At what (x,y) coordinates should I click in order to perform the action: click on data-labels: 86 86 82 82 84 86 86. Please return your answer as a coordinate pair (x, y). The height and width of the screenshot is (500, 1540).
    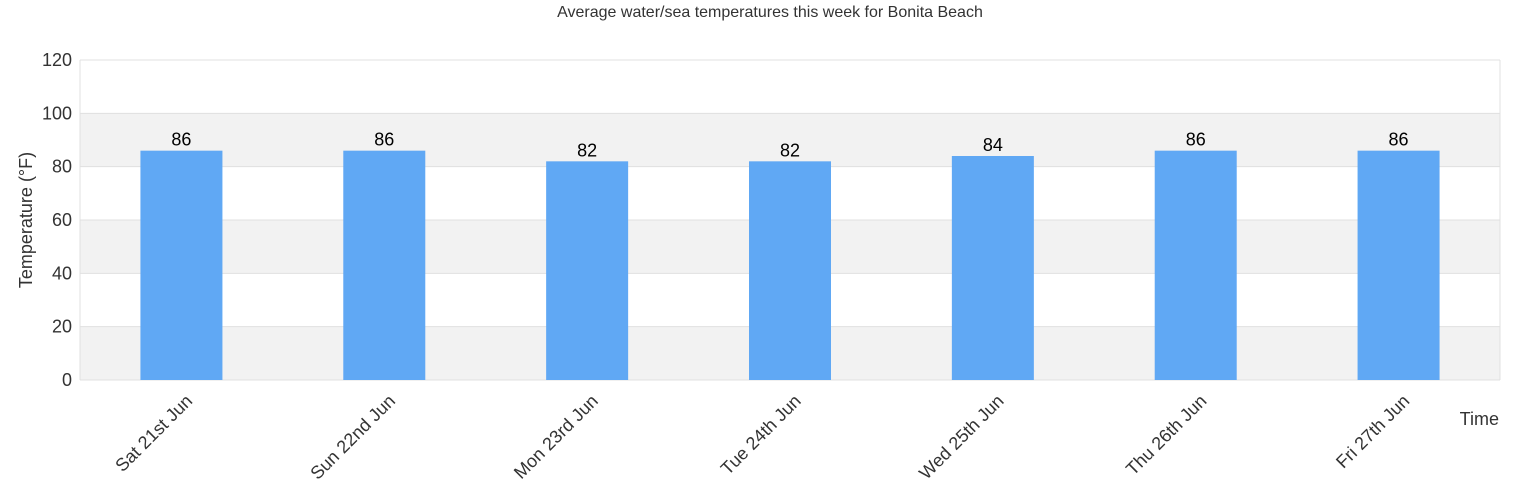
    Looking at the image, I should click on (789, 145).